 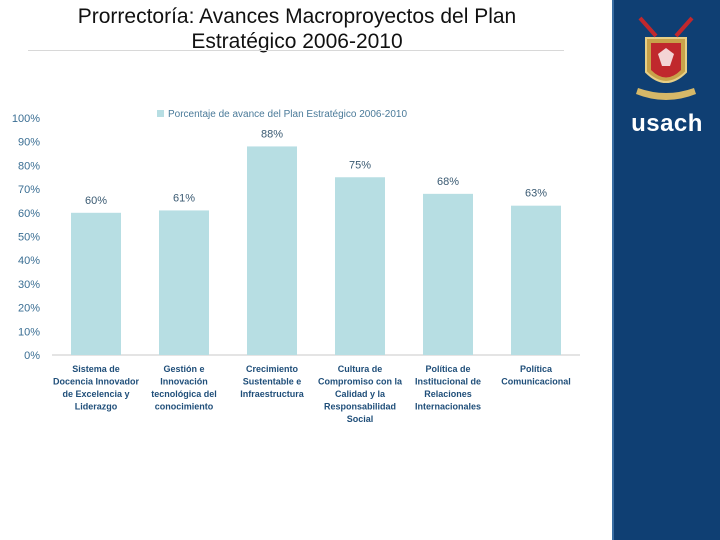 I want to click on y-tick-label: 40%, so click(x=29, y=261).